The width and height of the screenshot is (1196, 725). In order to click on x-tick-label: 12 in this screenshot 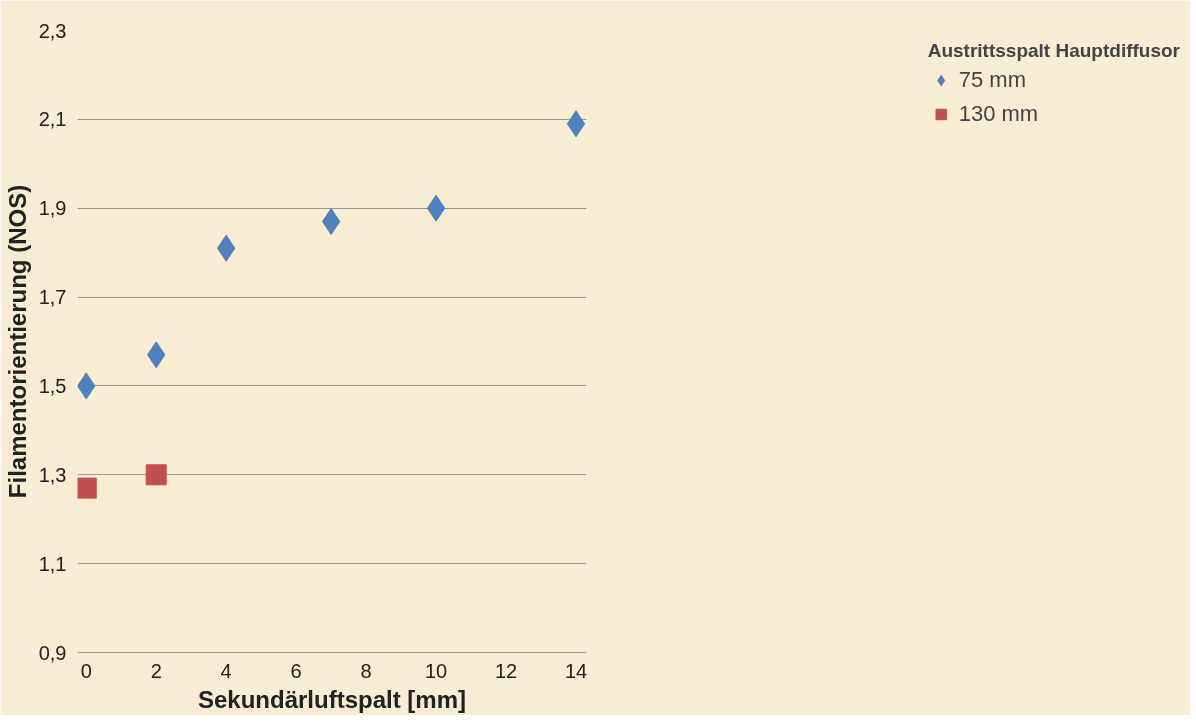, I will do `click(506, 670)`.